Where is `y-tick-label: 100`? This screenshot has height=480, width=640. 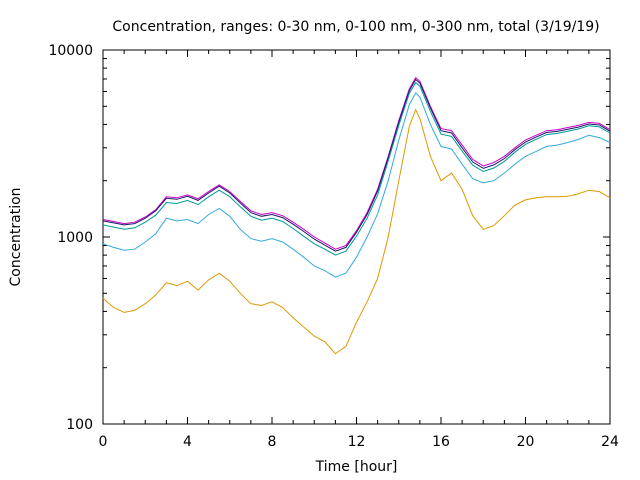
y-tick-label: 100 is located at coordinates (79, 425).